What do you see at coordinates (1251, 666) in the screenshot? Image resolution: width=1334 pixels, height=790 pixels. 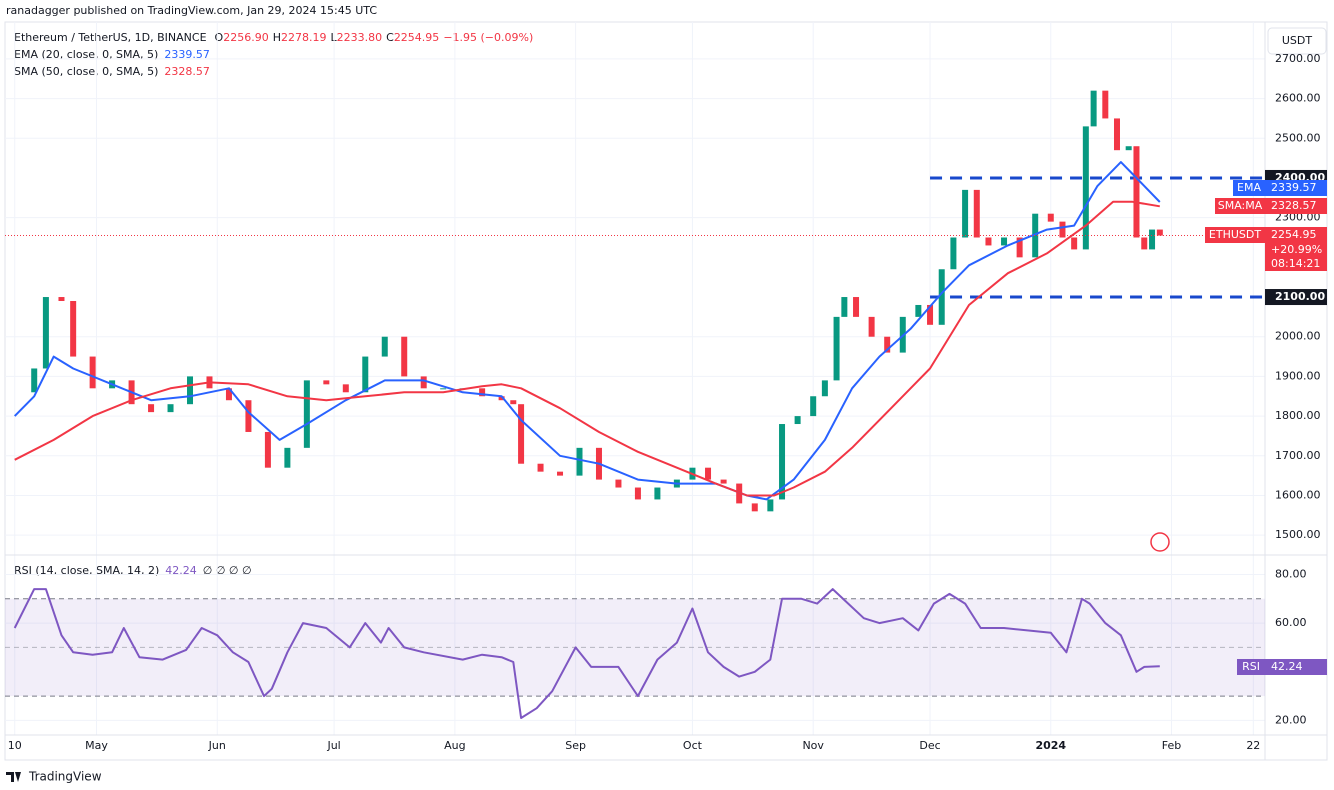 I see `badge-name: RSI` at bounding box center [1251, 666].